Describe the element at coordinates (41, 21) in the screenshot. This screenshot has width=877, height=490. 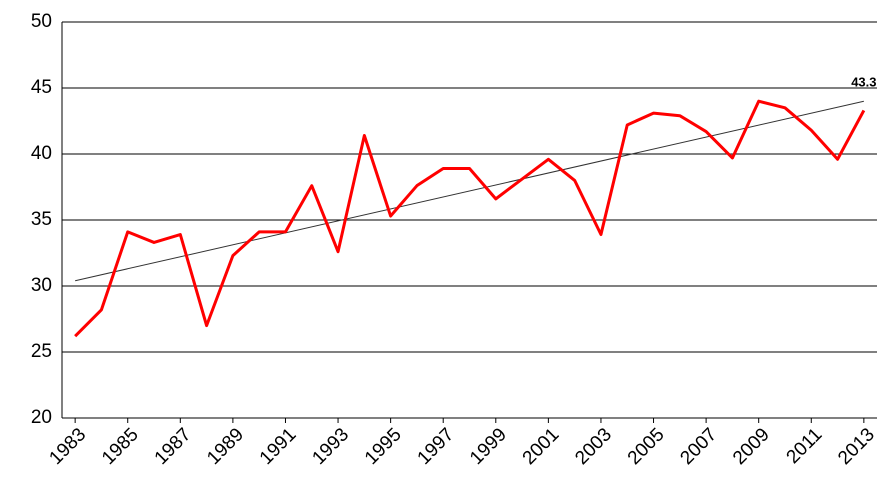
I see `y-tick-label: 50` at that location.